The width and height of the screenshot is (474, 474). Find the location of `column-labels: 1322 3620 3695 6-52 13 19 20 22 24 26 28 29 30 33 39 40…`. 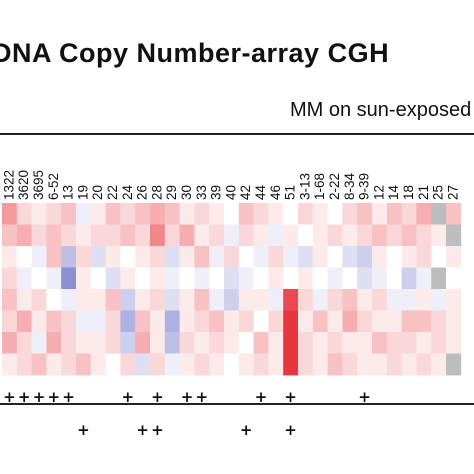

column-labels: 1322 3620 3695 6-52 13 19 20 22 24 26 28 29 30 33 39 40… is located at coordinates (230, 185).